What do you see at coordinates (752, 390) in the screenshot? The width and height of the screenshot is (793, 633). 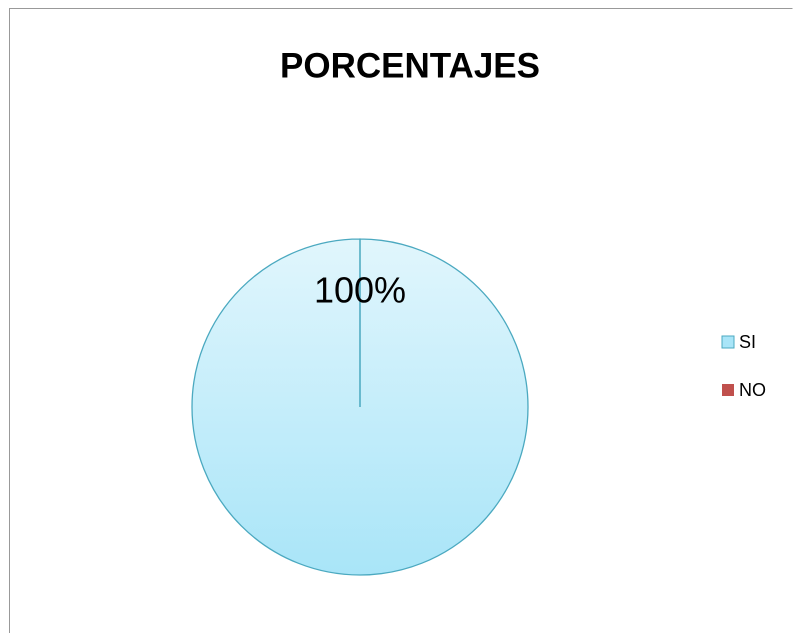 I see `legend-label: NO` at bounding box center [752, 390].